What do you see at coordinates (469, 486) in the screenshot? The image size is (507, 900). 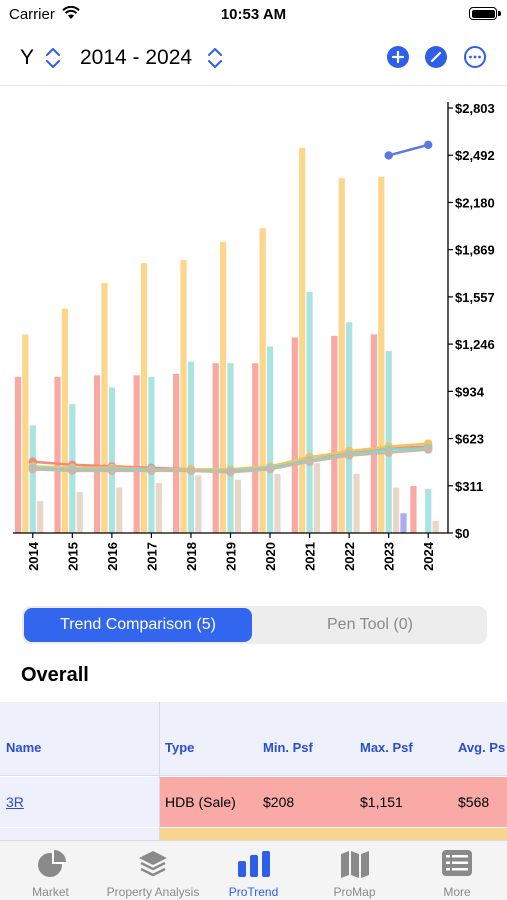 I see `y-tick-label: $311` at bounding box center [469, 486].